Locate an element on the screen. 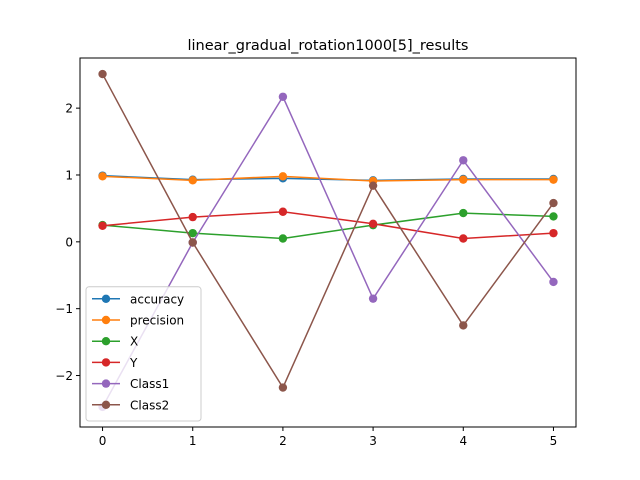 This screenshot has width=640, height=480. x-tick-label: 2 is located at coordinates (283, 441).